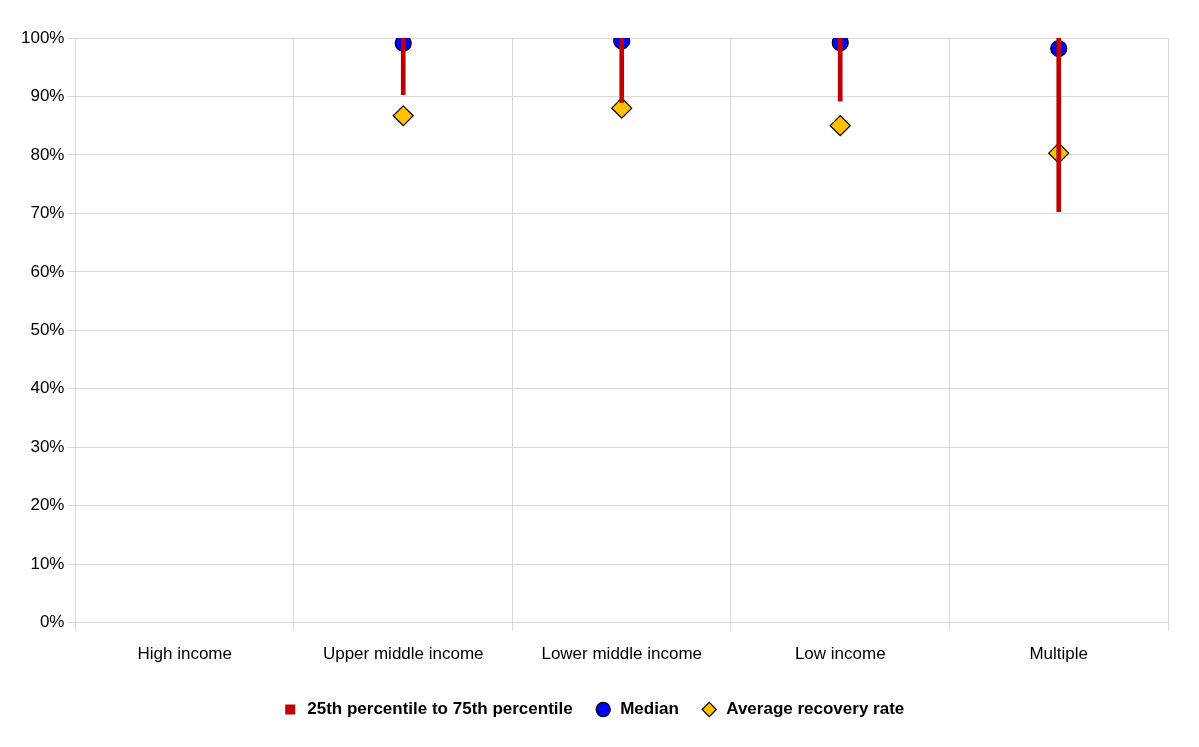 The image size is (1199, 747). I want to click on x-tick-label: Low income, so click(840, 654).